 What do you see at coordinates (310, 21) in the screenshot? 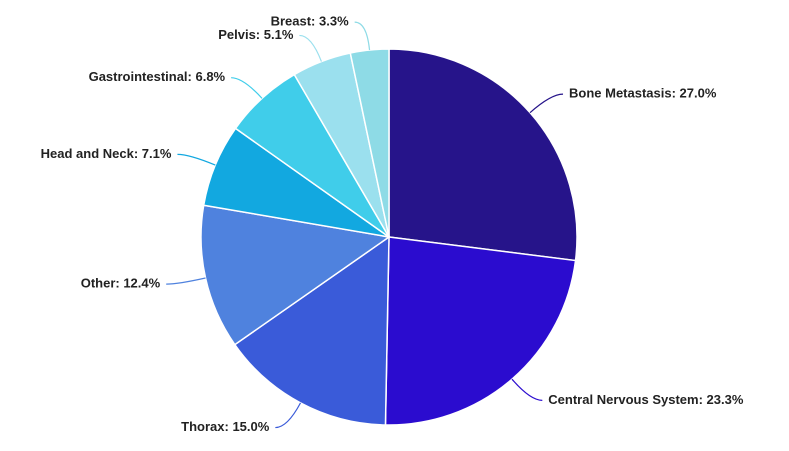
I see `data-label: Breast: 3.3%` at bounding box center [310, 21].